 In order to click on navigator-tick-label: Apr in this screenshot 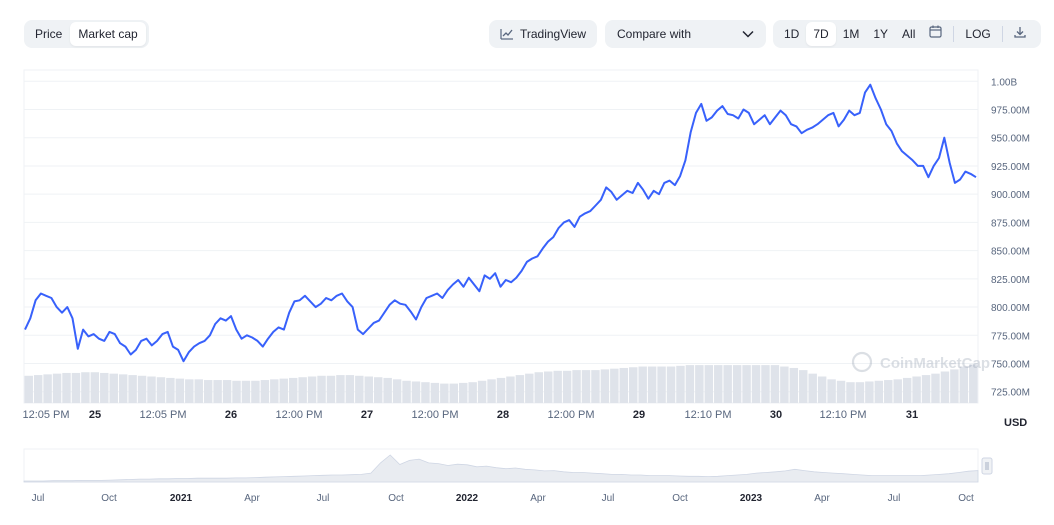, I will do `click(252, 498)`.